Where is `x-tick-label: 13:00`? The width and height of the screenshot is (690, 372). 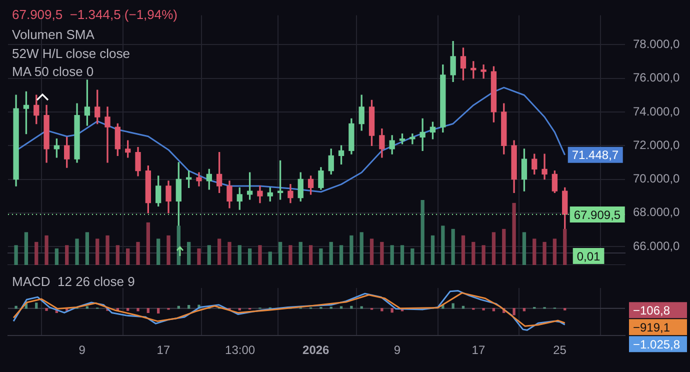 x-tick-label: 13:00 is located at coordinates (240, 350).